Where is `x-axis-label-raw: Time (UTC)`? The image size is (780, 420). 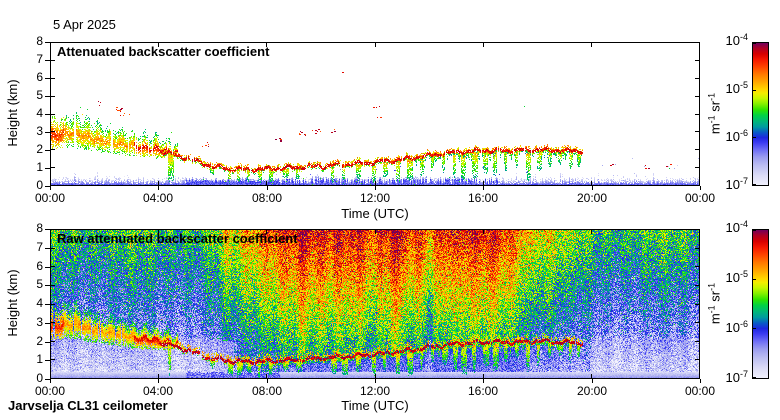
x-axis-label-raw: Time (UTC) is located at coordinates (375, 405).